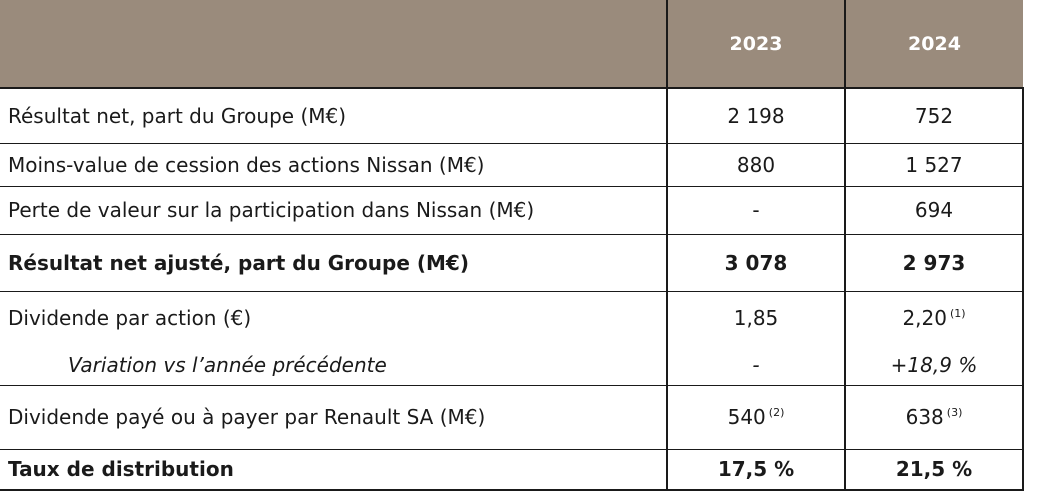 The image size is (1040, 493). Describe the element at coordinates (756, 262) in the screenshot. I see `value-2023: 3 078` at that location.